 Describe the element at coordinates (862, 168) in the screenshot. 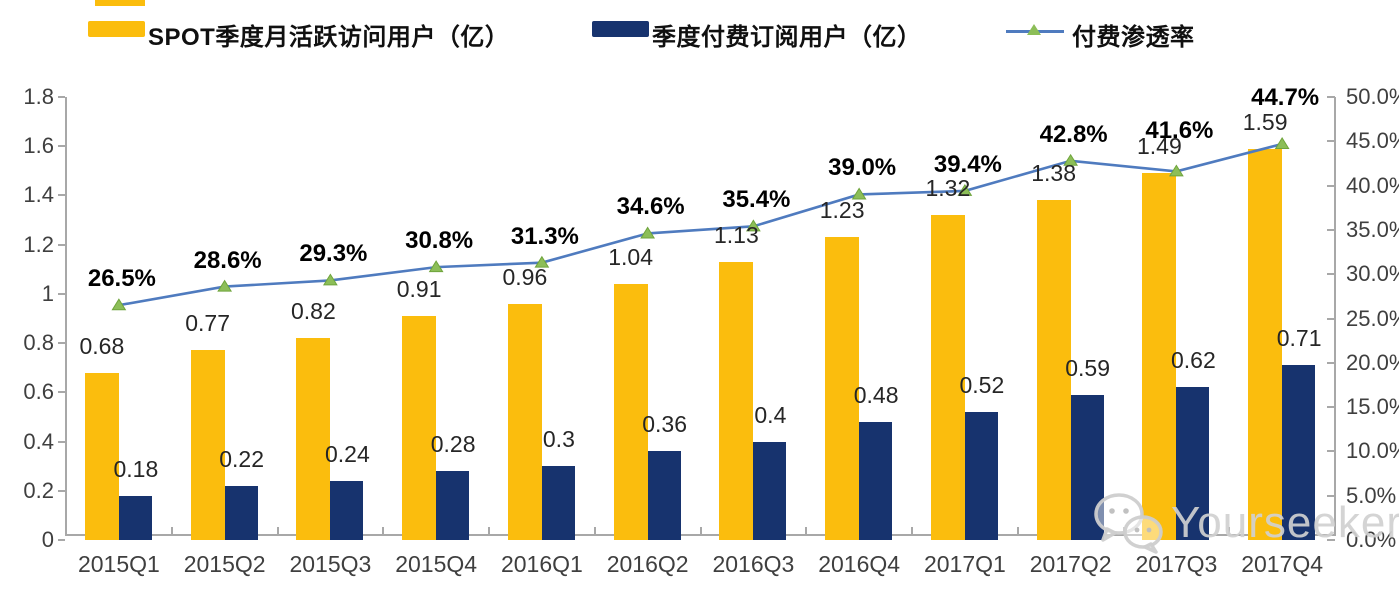

I see `rate-label: 39.0%` at that location.